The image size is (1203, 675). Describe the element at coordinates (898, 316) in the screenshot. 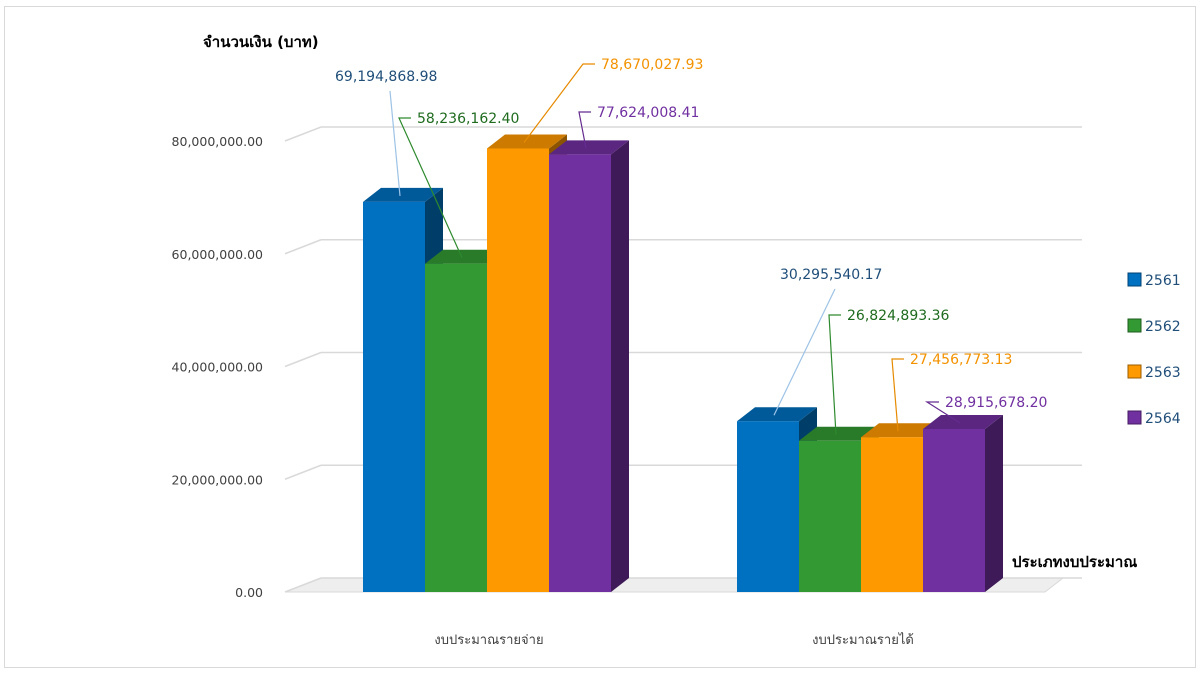

I see `data-label: 26,824,893.36` at that location.